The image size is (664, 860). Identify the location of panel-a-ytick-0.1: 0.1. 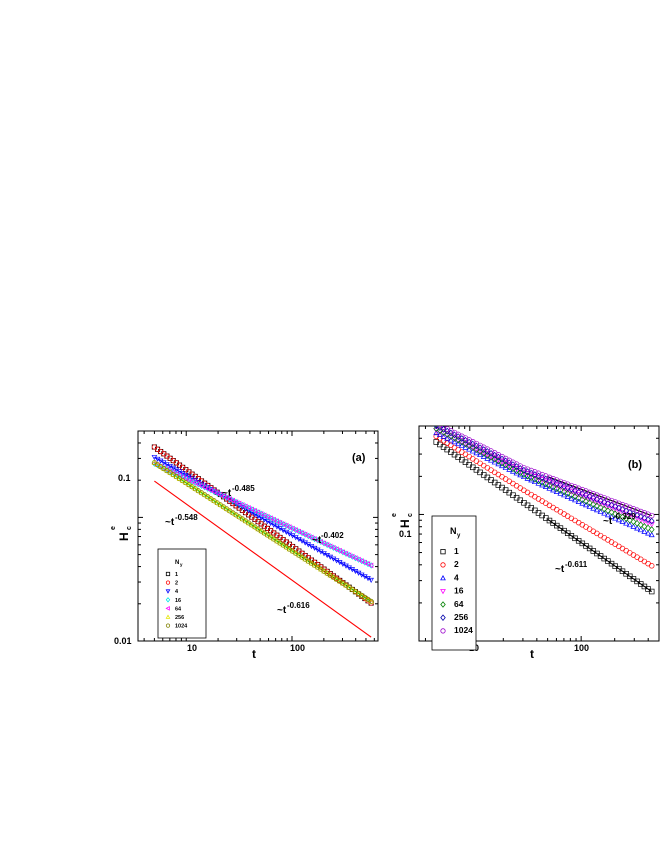
(124, 478).